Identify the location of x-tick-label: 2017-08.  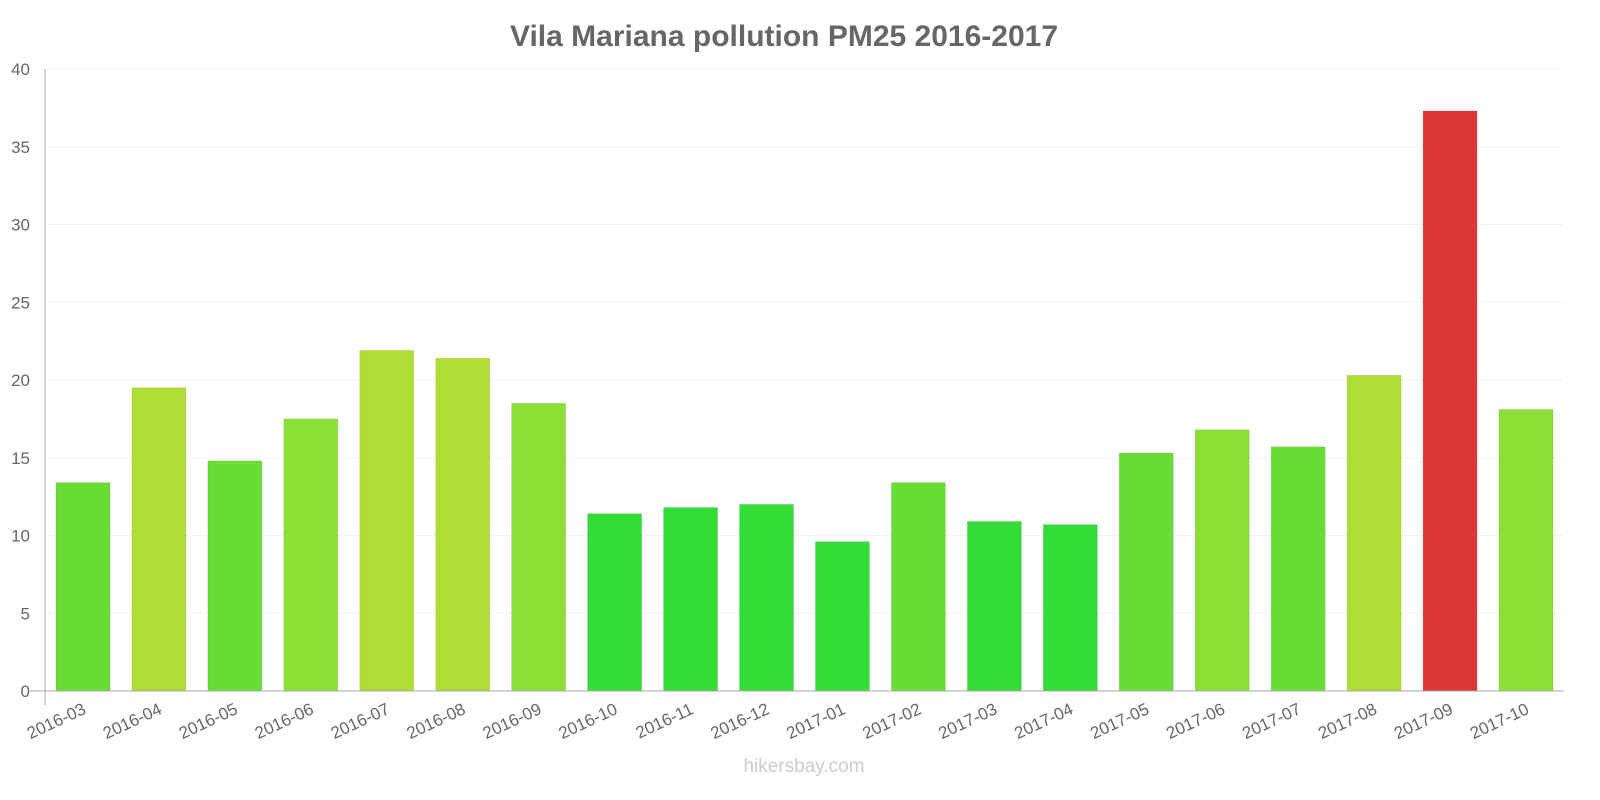
(1347, 721).